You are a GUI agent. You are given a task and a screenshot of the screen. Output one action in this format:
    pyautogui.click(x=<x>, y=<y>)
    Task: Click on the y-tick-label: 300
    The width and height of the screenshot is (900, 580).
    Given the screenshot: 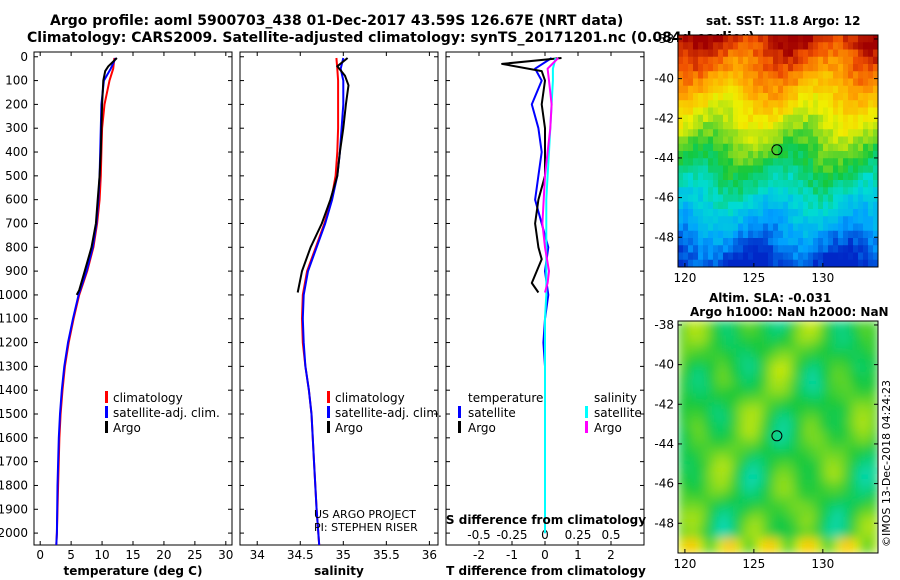 What is the action you would take?
    pyautogui.click(x=16, y=128)
    